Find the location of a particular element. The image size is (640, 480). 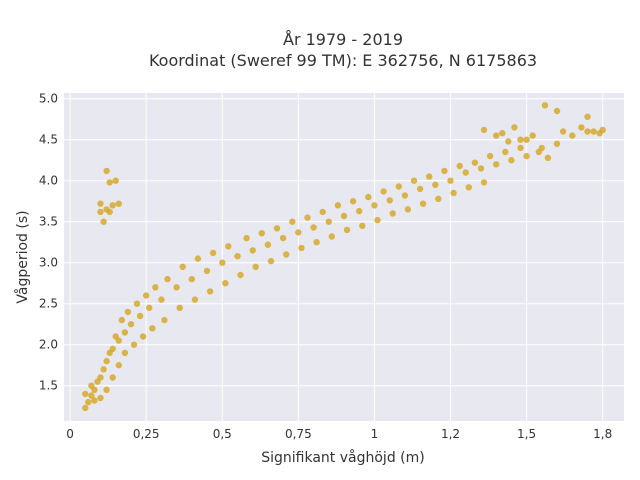

x-tick-label: 1,5 is located at coordinates (526, 434).